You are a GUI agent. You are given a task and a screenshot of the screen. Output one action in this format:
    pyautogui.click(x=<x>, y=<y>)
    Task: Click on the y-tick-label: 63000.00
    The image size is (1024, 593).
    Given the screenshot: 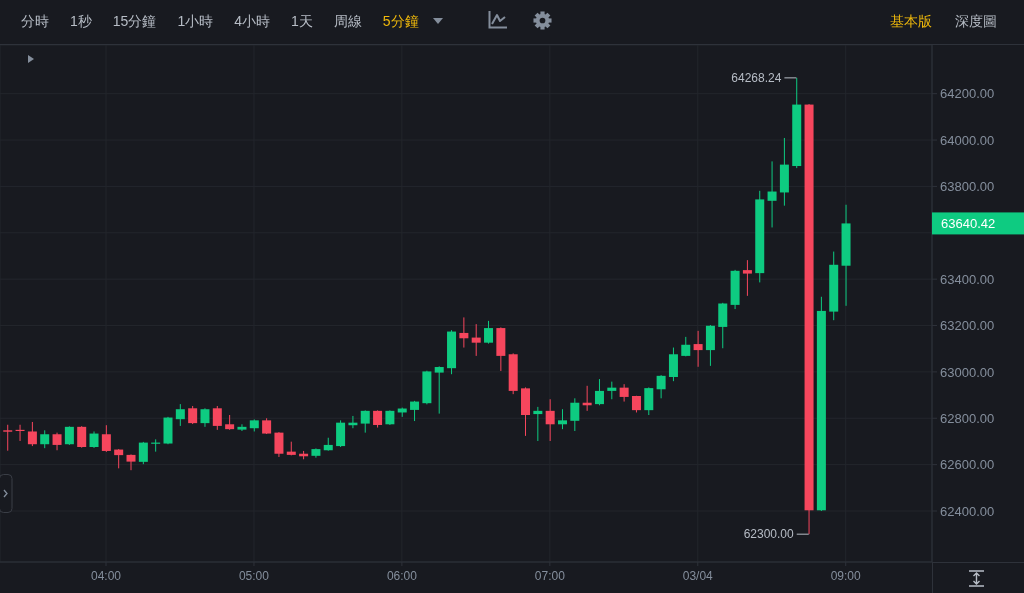 What is the action you would take?
    pyautogui.click(x=967, y=372)
    